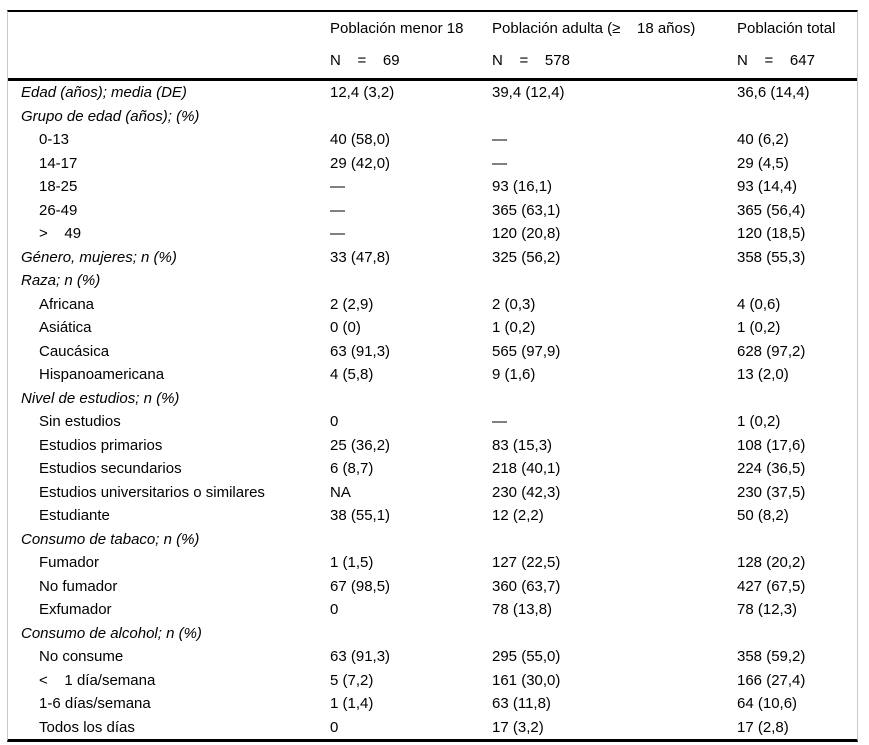  What do you see at coordinates (522, 186) in the screenshot?
I see `cell-value: 93 (16,1)` at bounding box center [522, 186].